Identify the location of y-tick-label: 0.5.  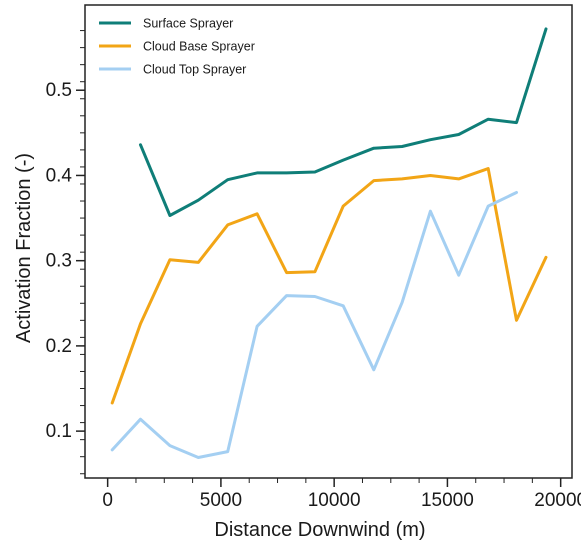
(59, 90).